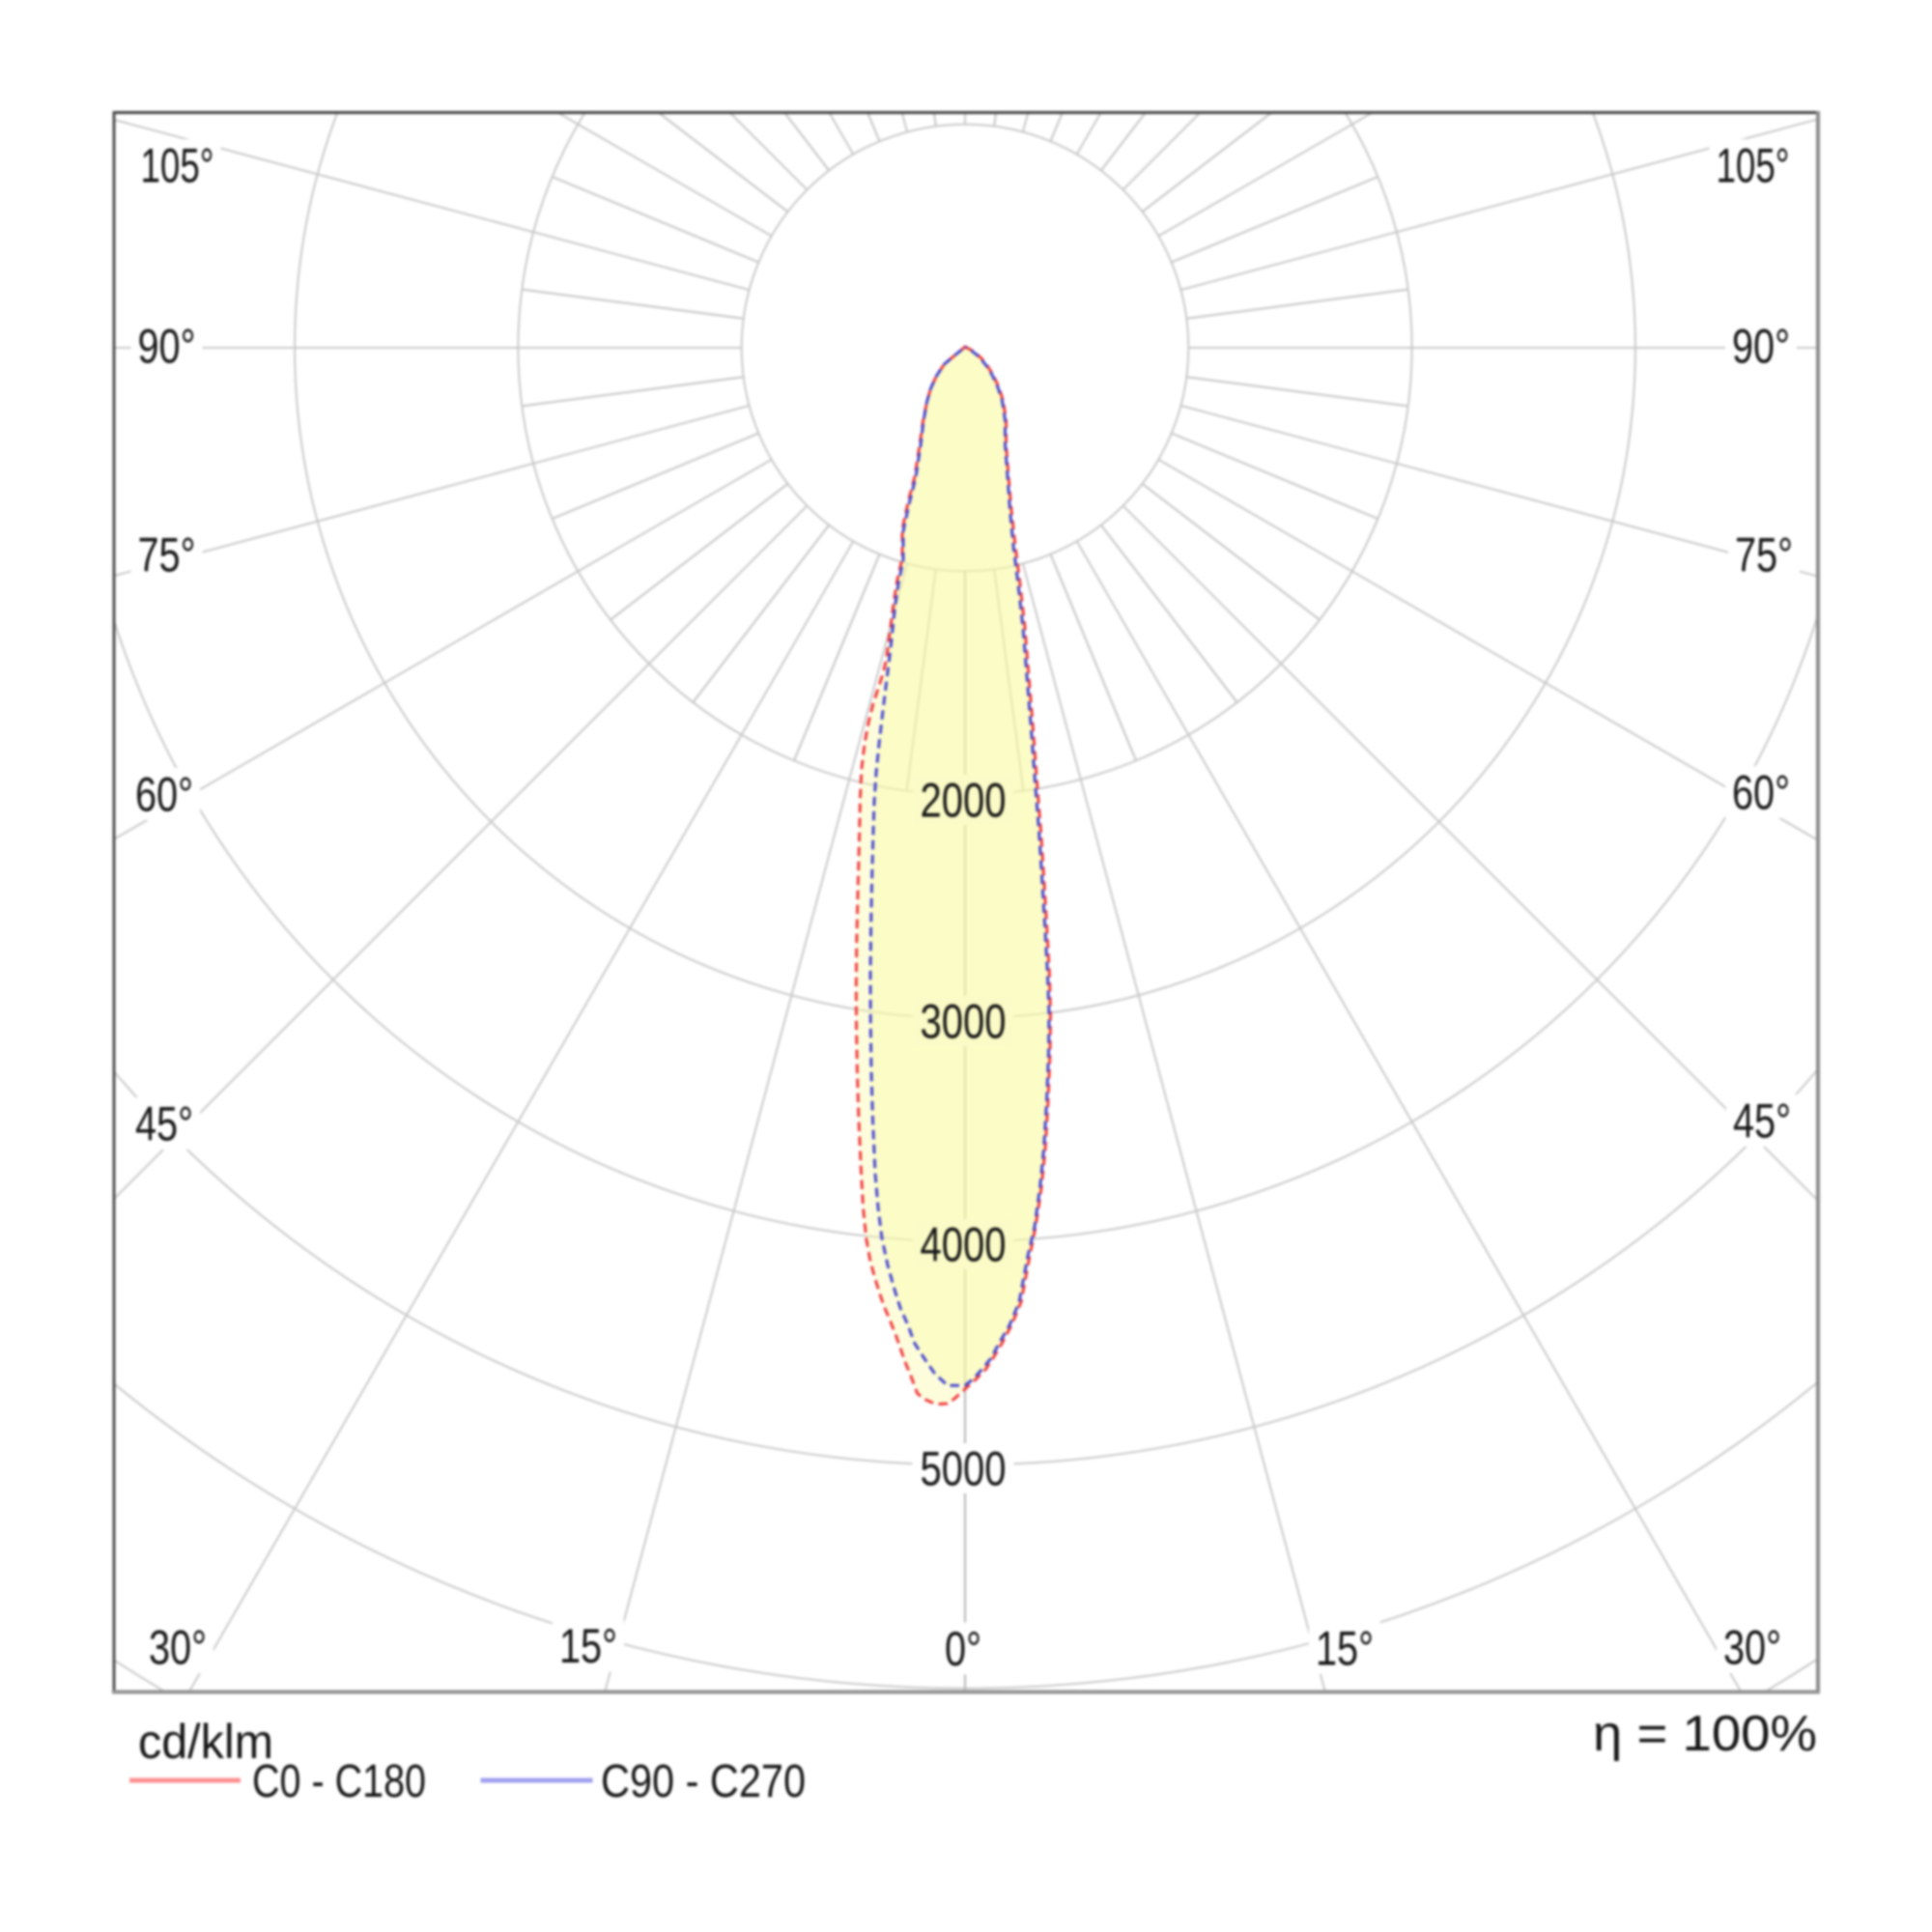 The image size is (1932, 1932). I want to click on svg-text: 4000, so click(964, 1245).